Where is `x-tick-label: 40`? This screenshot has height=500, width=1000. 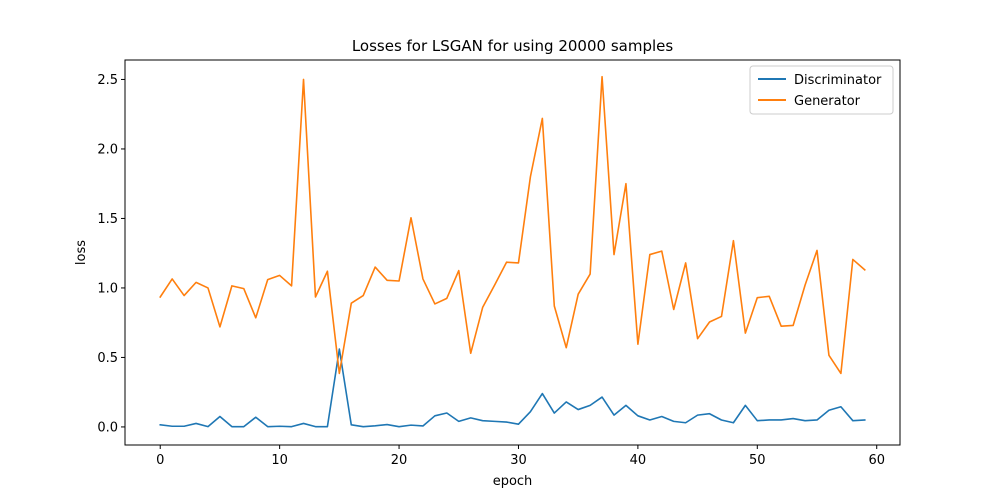
x-tick-label: 40 is located at coordinates (638, 460).